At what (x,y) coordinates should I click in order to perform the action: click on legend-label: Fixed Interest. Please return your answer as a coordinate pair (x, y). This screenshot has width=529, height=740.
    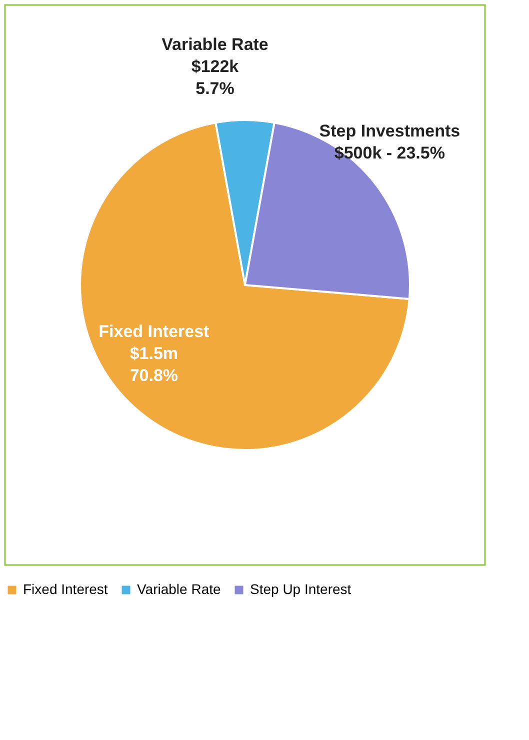
    Looking at the image, I should click on (65, 589).